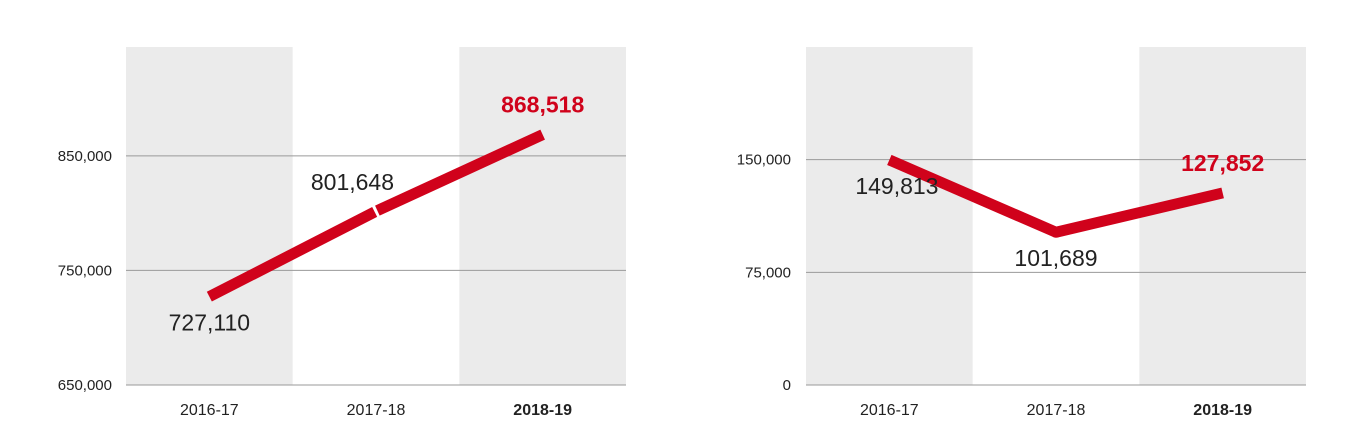  Describe the element at coordinates (85, 270) in the screenshot. I see `y-tick-label: 750,000` at that location.